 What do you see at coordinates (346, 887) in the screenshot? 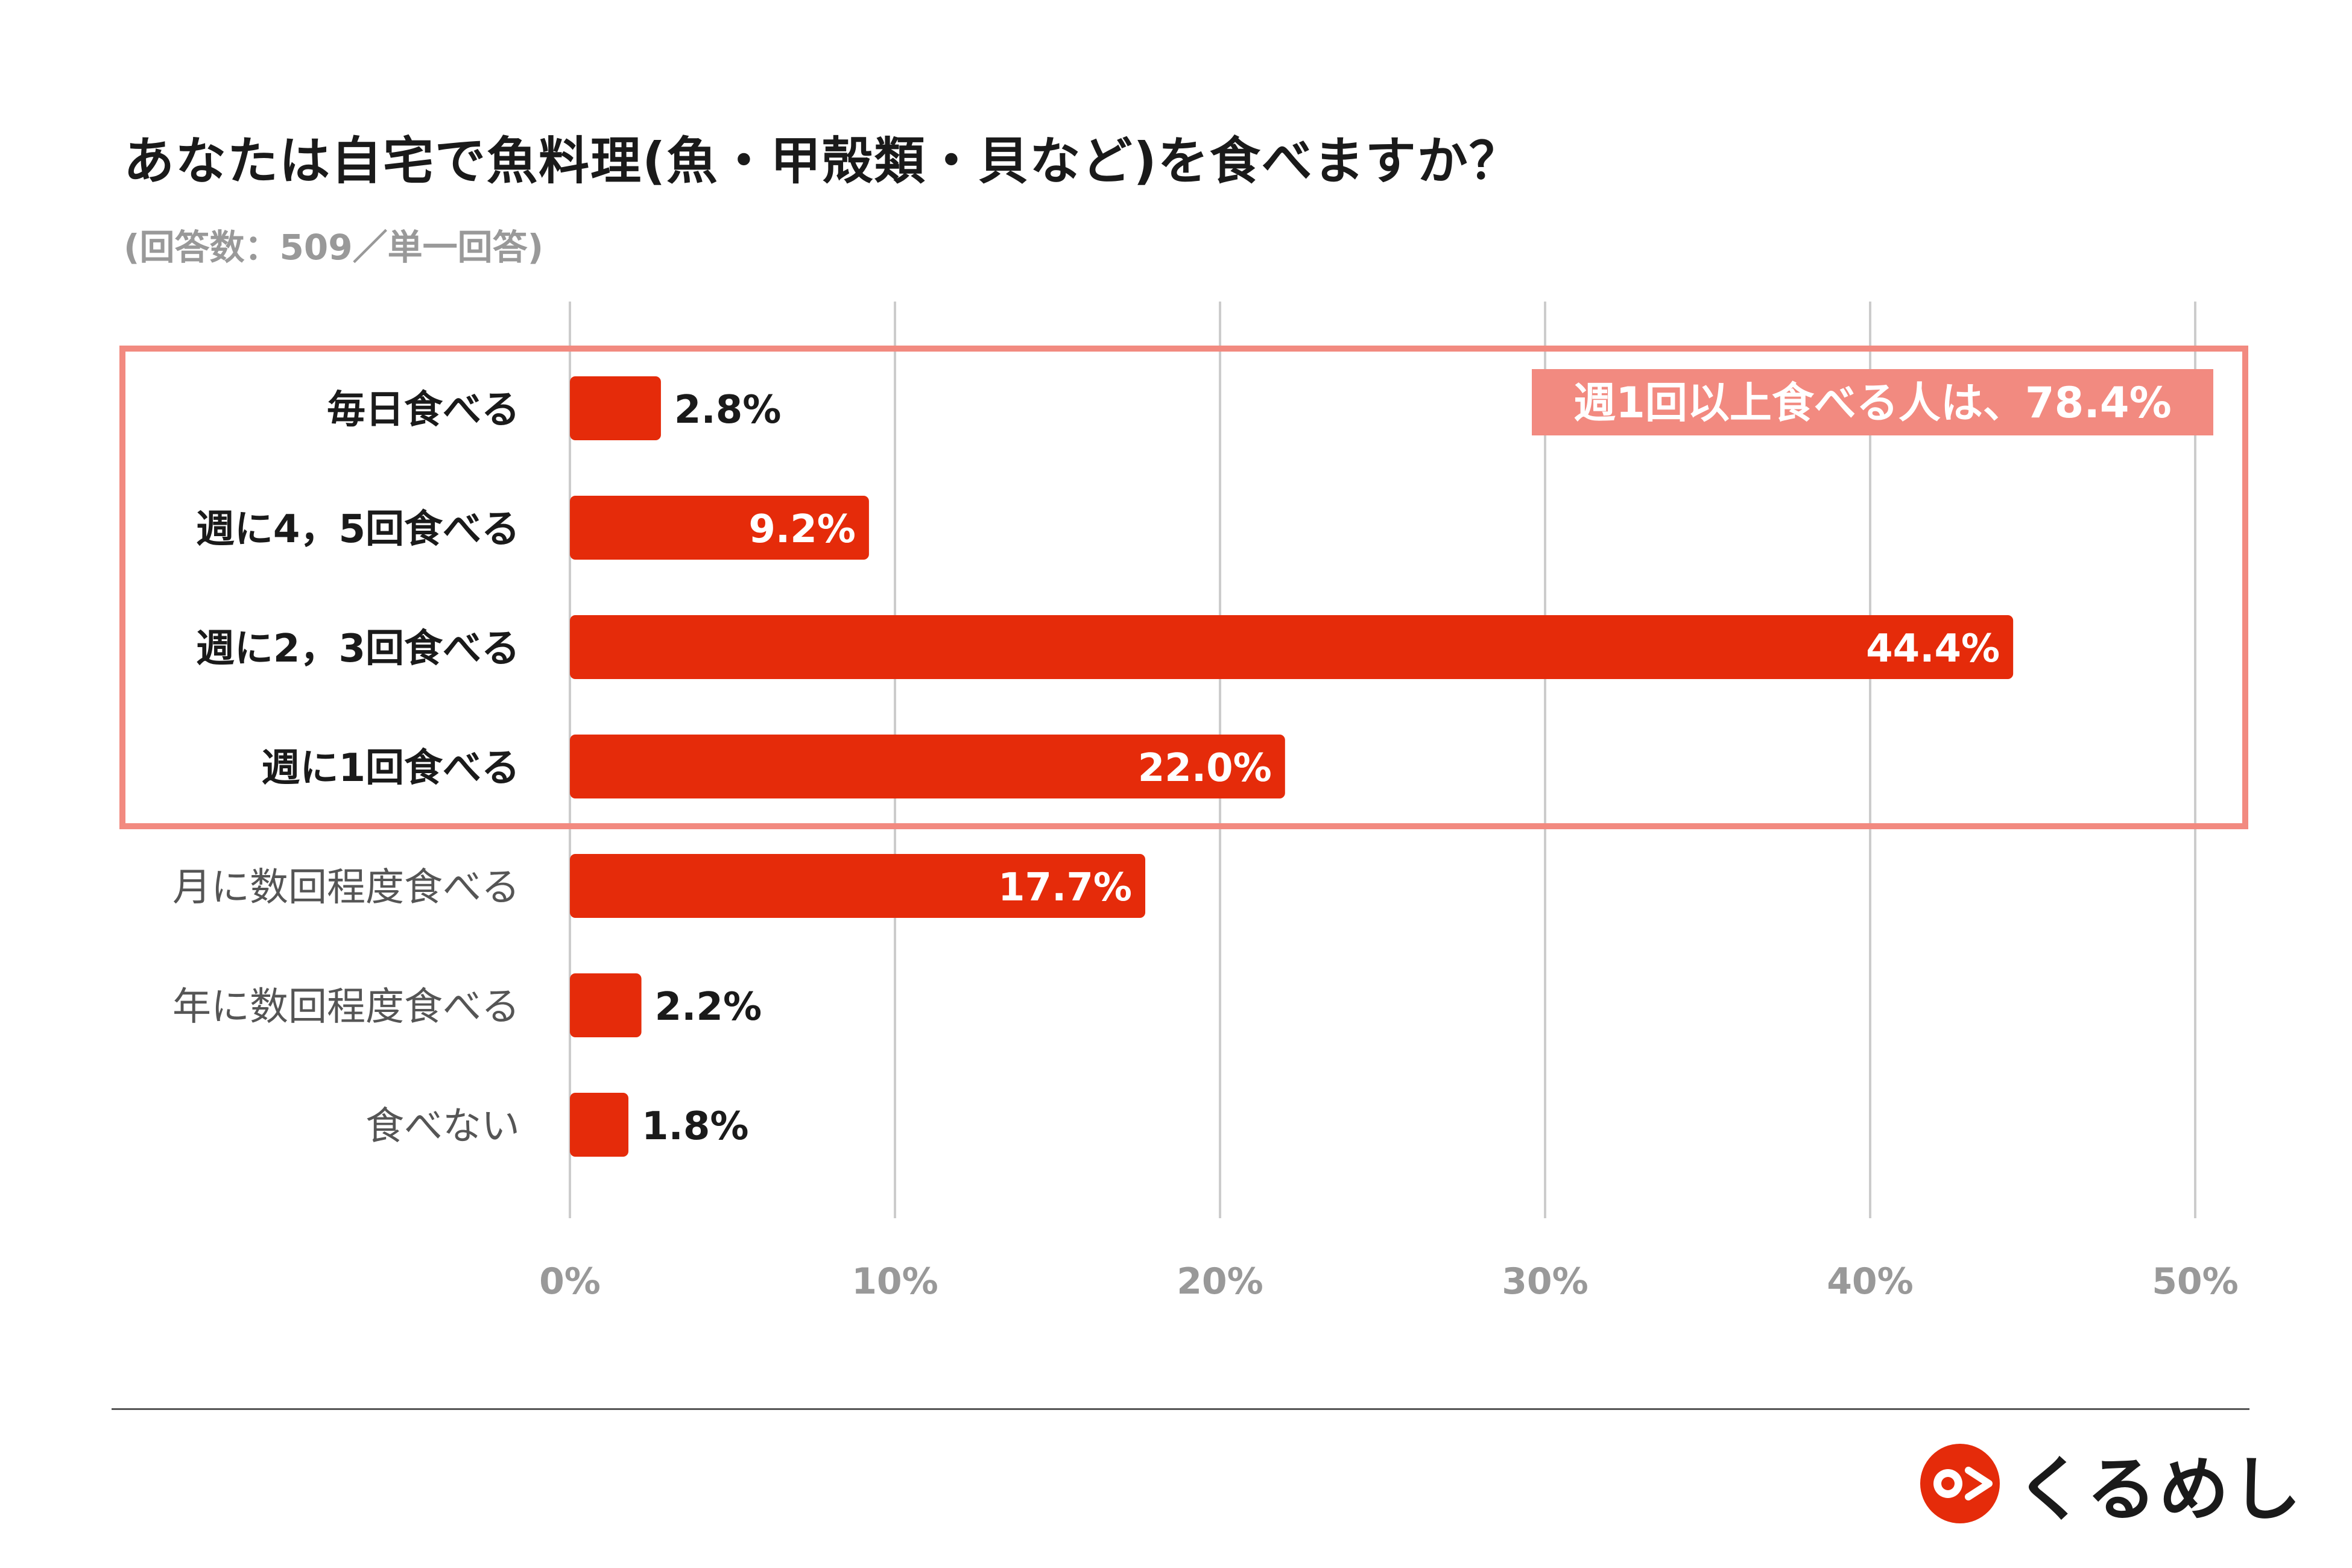
I see `category-label: 月に数回程度食べる` at bounding box center [346, 887].